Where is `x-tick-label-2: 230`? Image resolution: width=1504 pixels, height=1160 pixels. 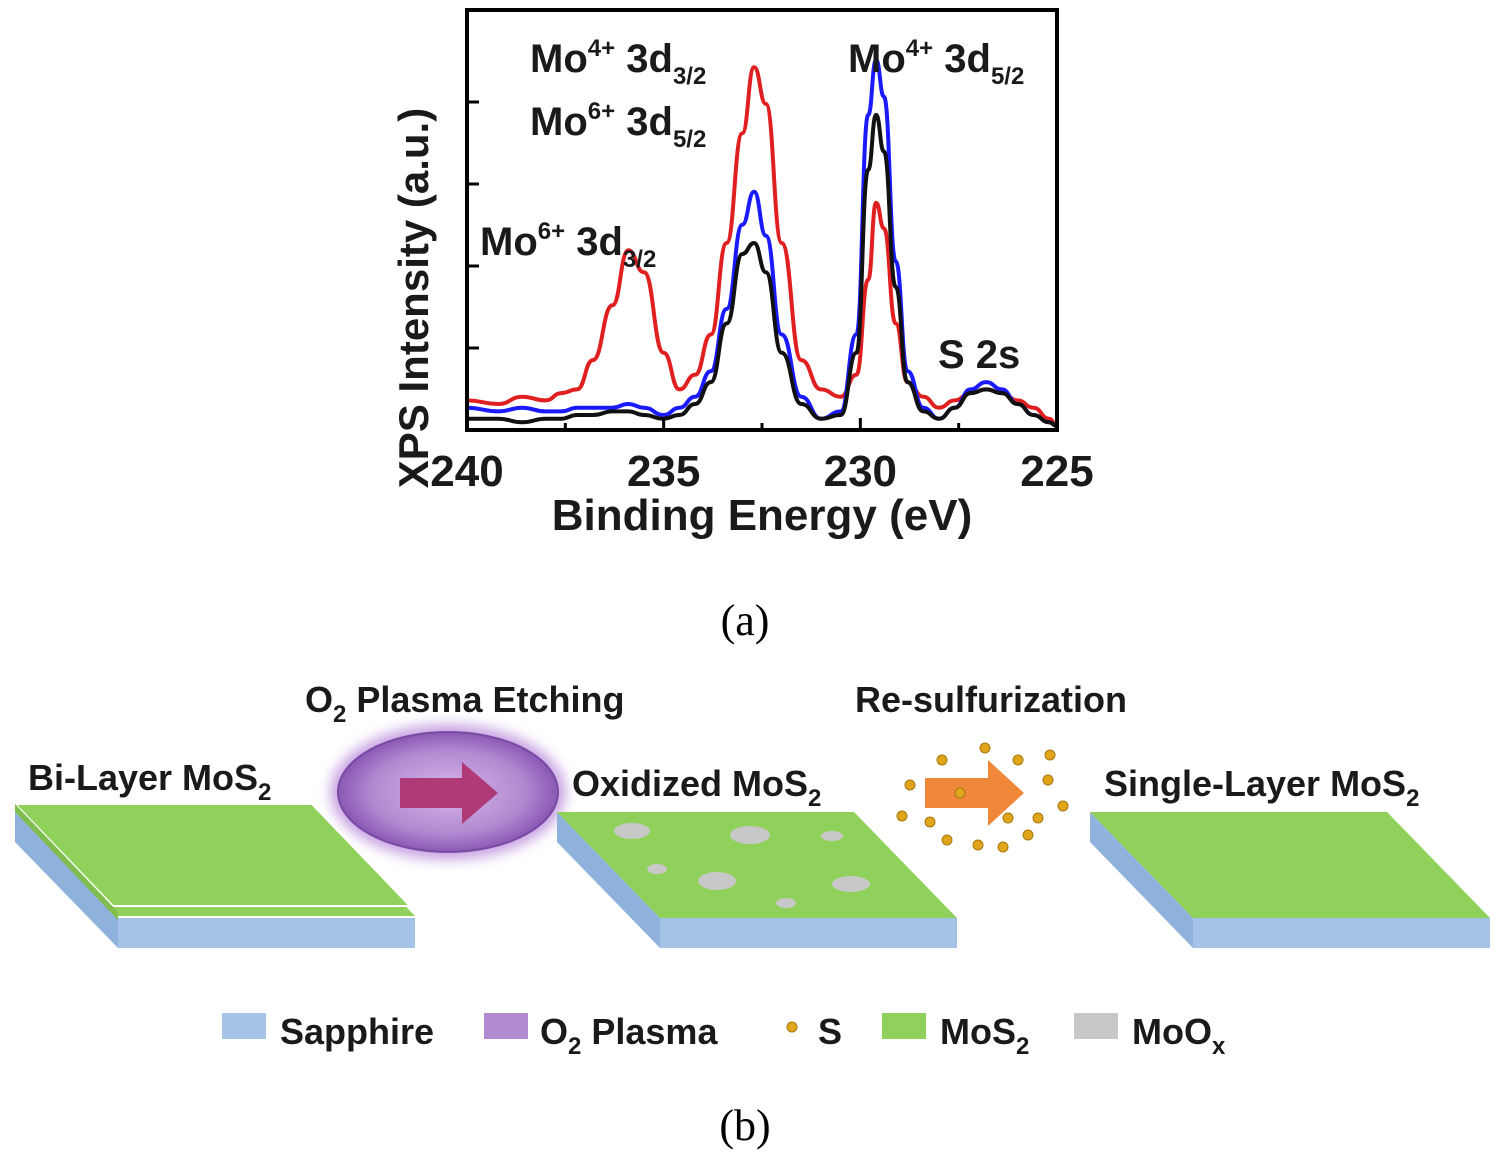
x-tick-label-2: 230 is located at coordinates (860, 471).